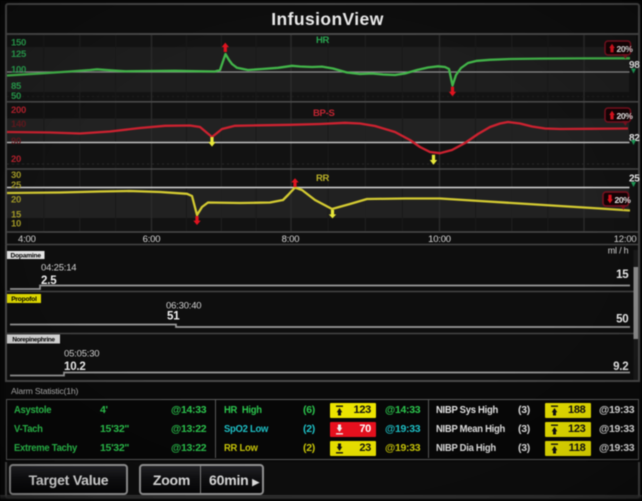  What do you see at coordinates (323, 178) in the screenshot?
I see `svg-text: RR` at bounding box center [323, 178].